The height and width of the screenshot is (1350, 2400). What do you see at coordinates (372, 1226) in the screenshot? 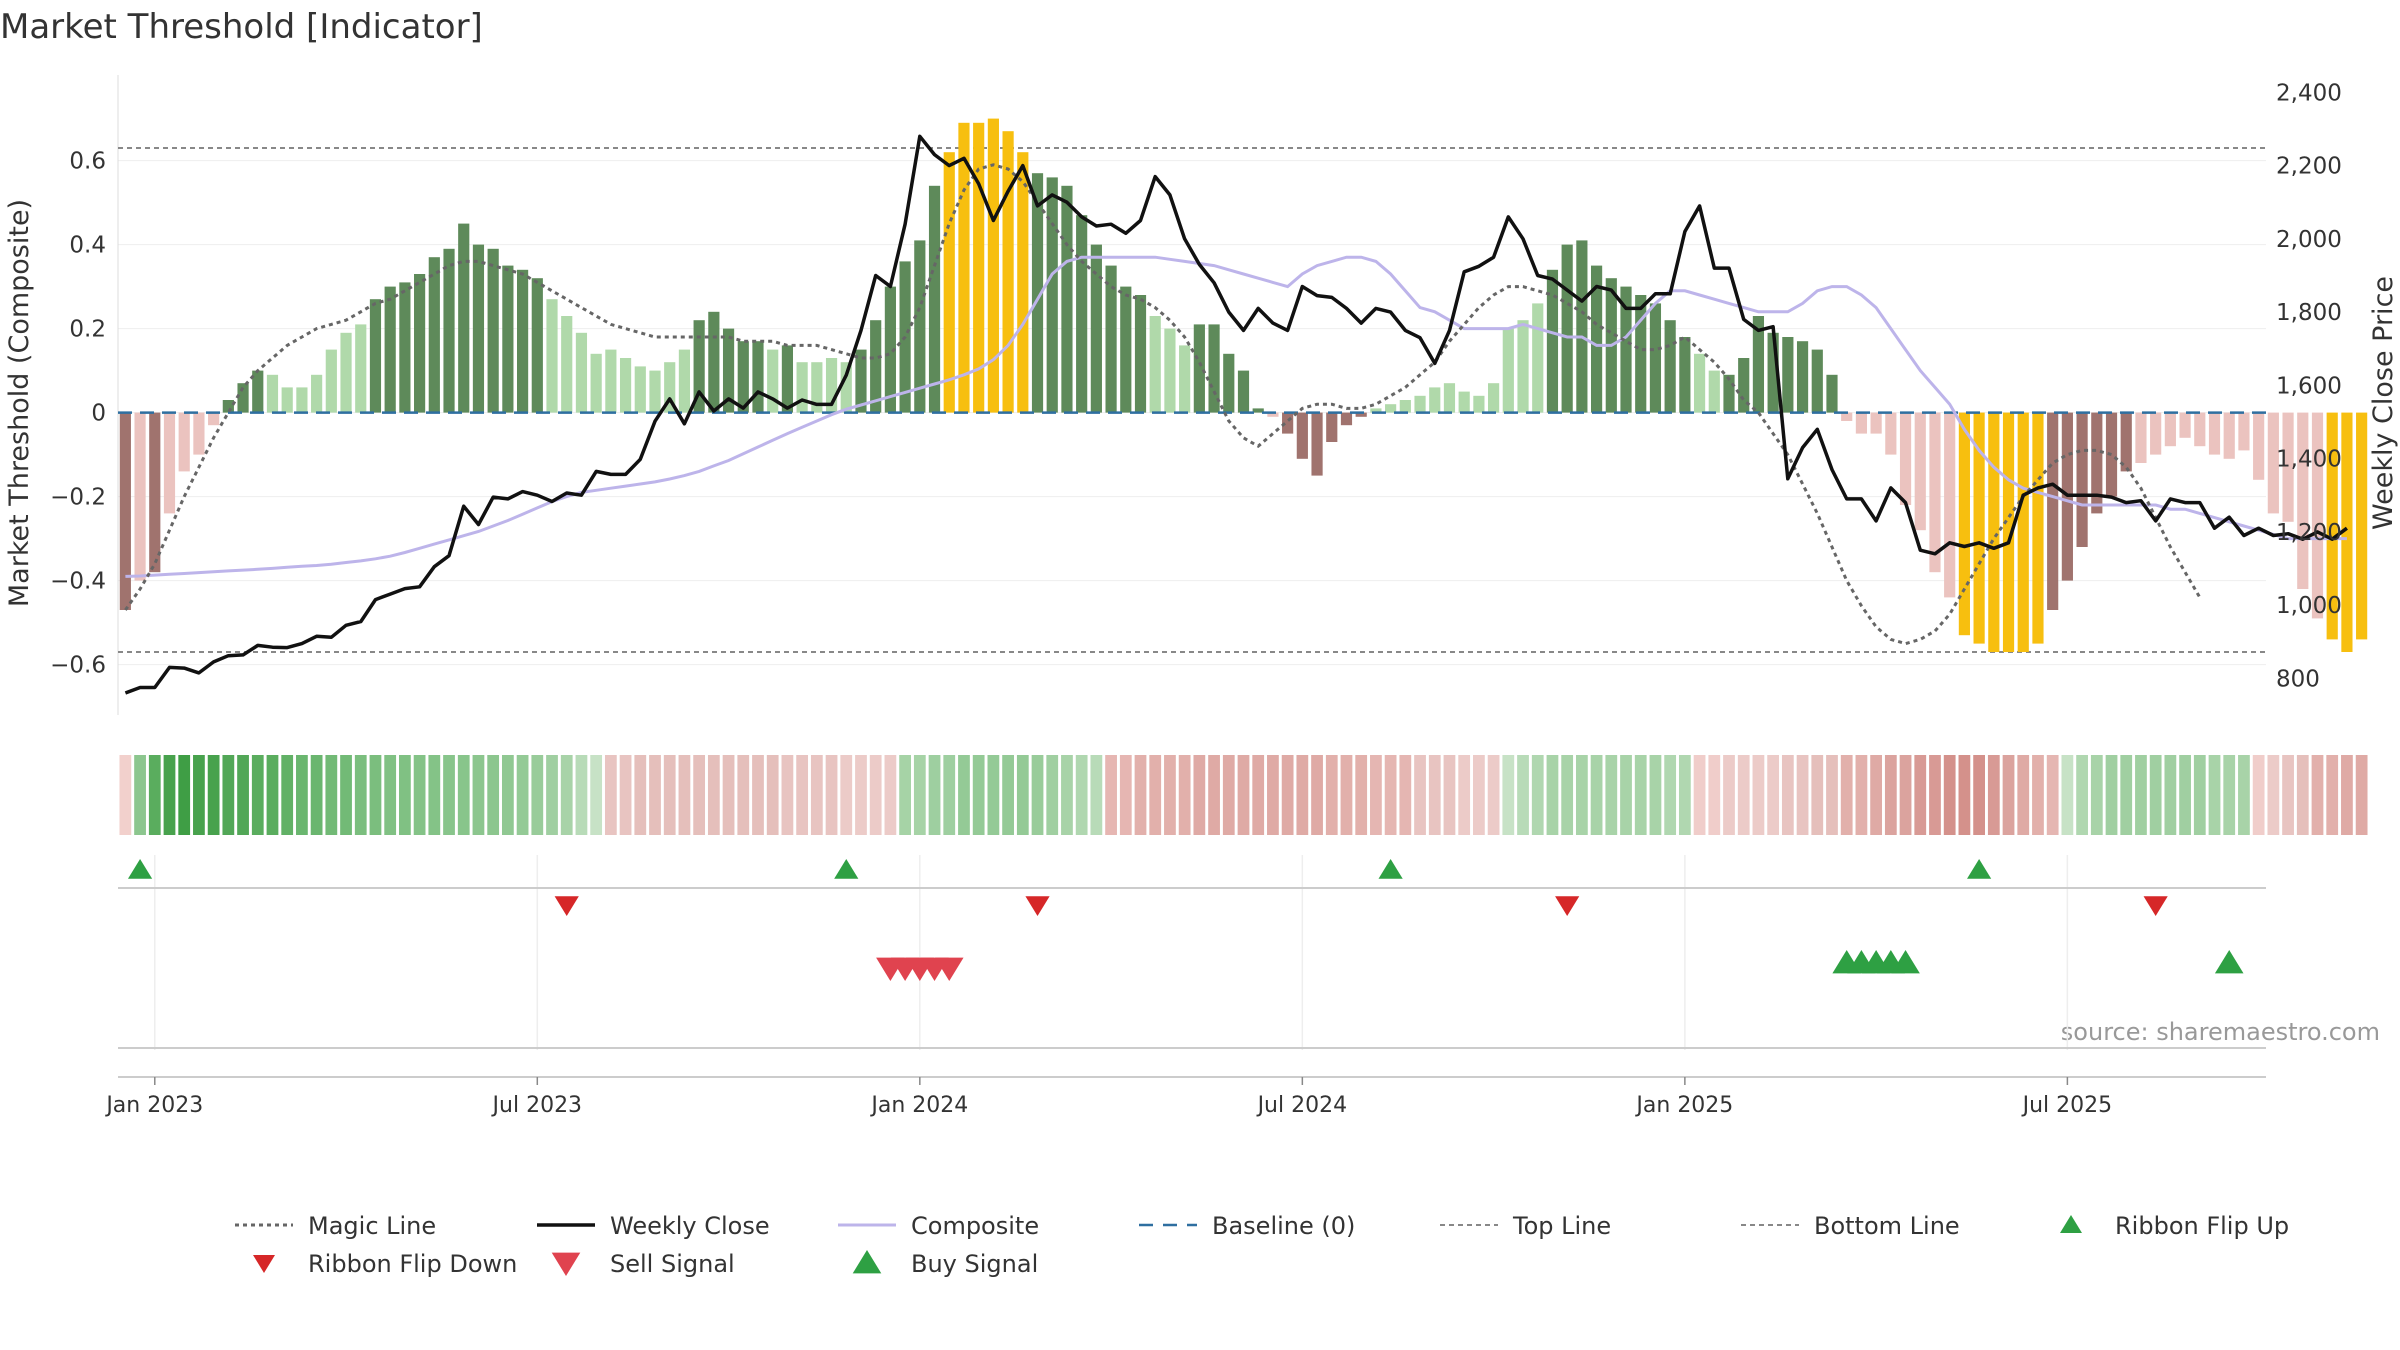
I see `legend-label: Magic Line` at bounding box center [372, 1226].